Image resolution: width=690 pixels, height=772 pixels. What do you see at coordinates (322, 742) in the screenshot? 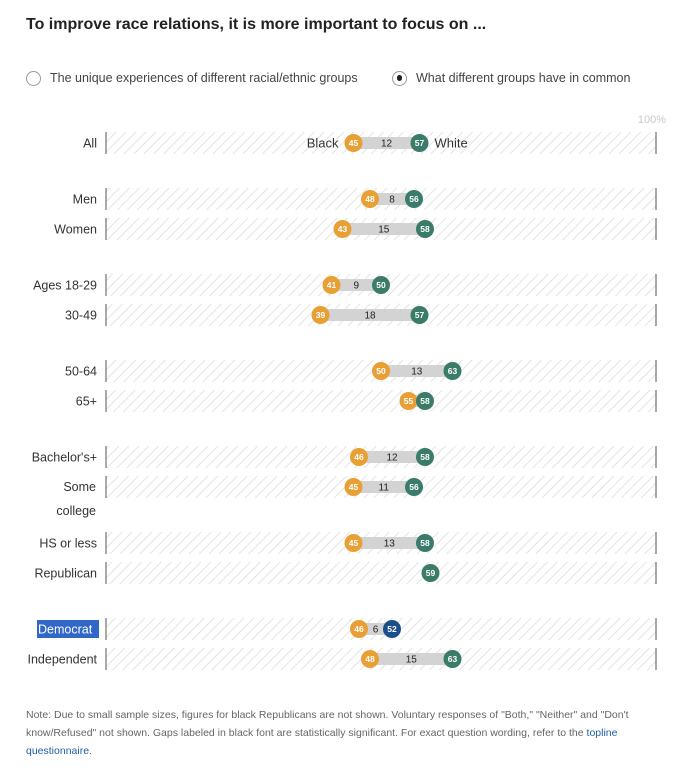
I see `topline-questionnaire-link: topline questionnaire` at bounding box center [322, 742].